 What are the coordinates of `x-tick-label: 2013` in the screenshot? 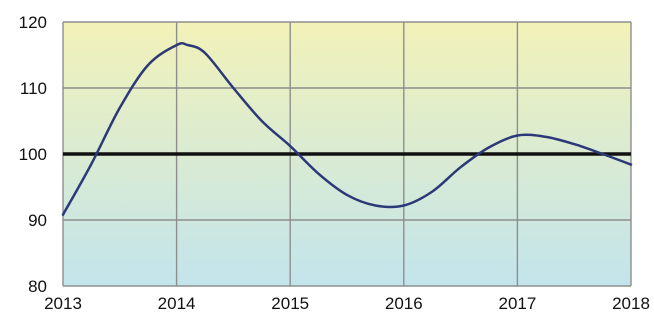 It's located at (63, 303).